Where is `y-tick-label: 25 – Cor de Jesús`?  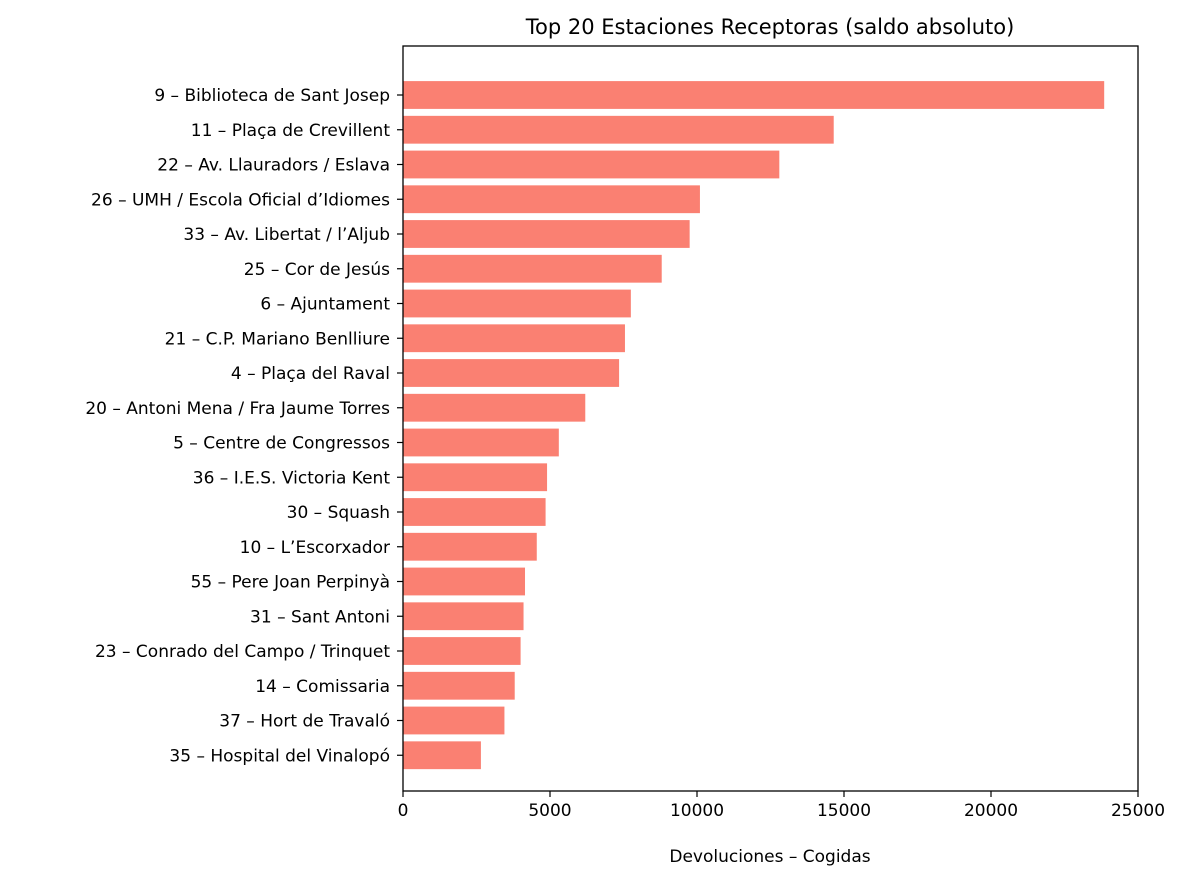 y-tick-label: 25 – Cor de Jesús is located at coordinates (317, 270).